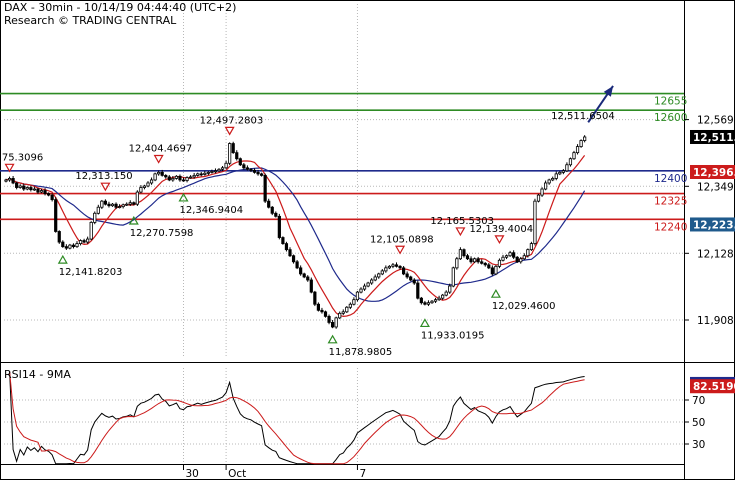  I want to click on rsi-tick-label: 70, so click(698, 401).